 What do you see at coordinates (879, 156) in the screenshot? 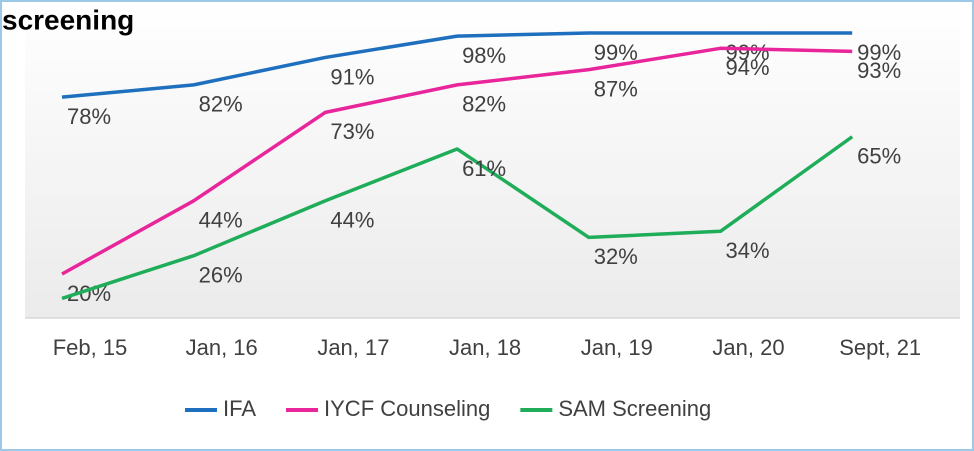
I see `data-label: 65%` at bounding box center [879, 156].